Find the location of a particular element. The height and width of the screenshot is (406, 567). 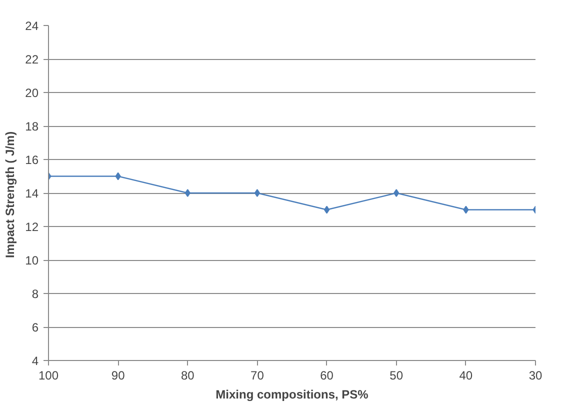

x-tick-label: 60 is located at coordinates (327, 375).